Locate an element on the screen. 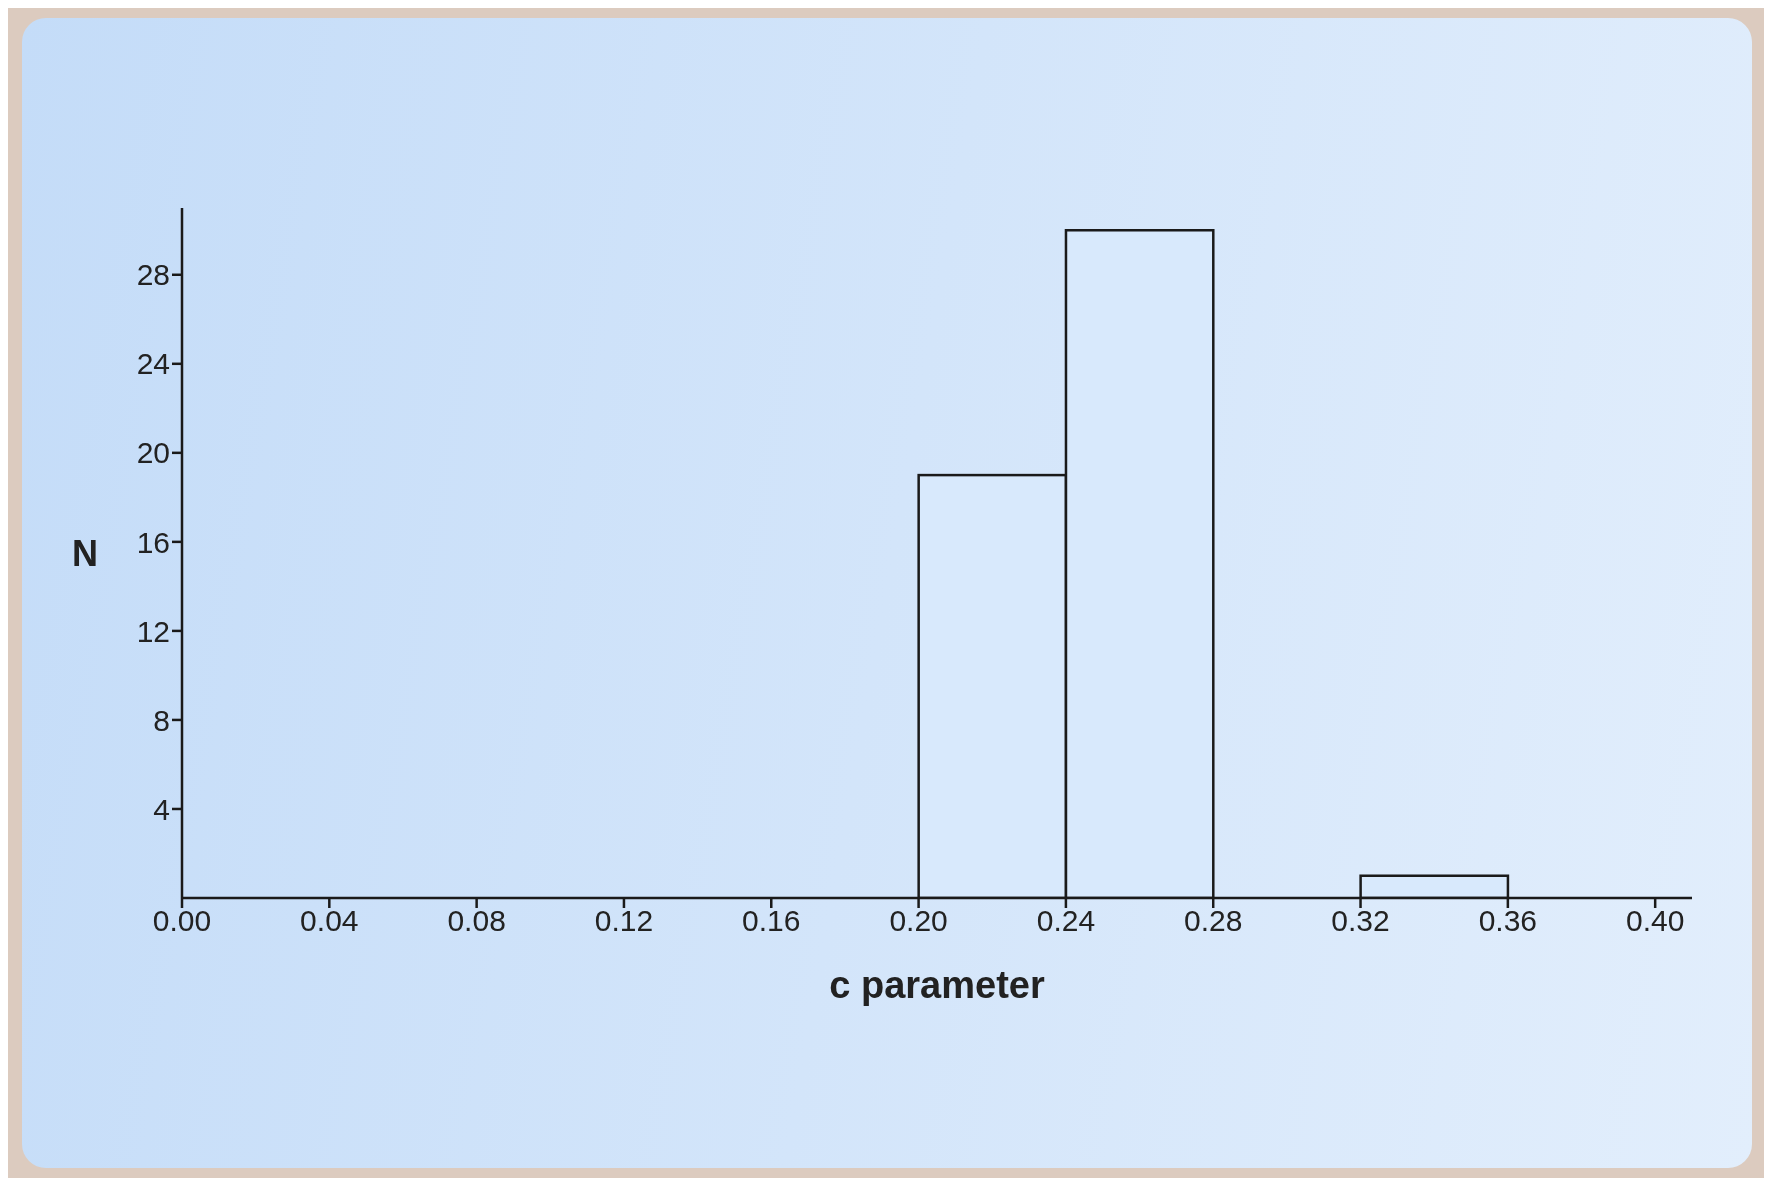 Image resolution: width=1772 pixels, height=1185 pixels. y-tick-label: 28 is located at coordinates (153, 275).